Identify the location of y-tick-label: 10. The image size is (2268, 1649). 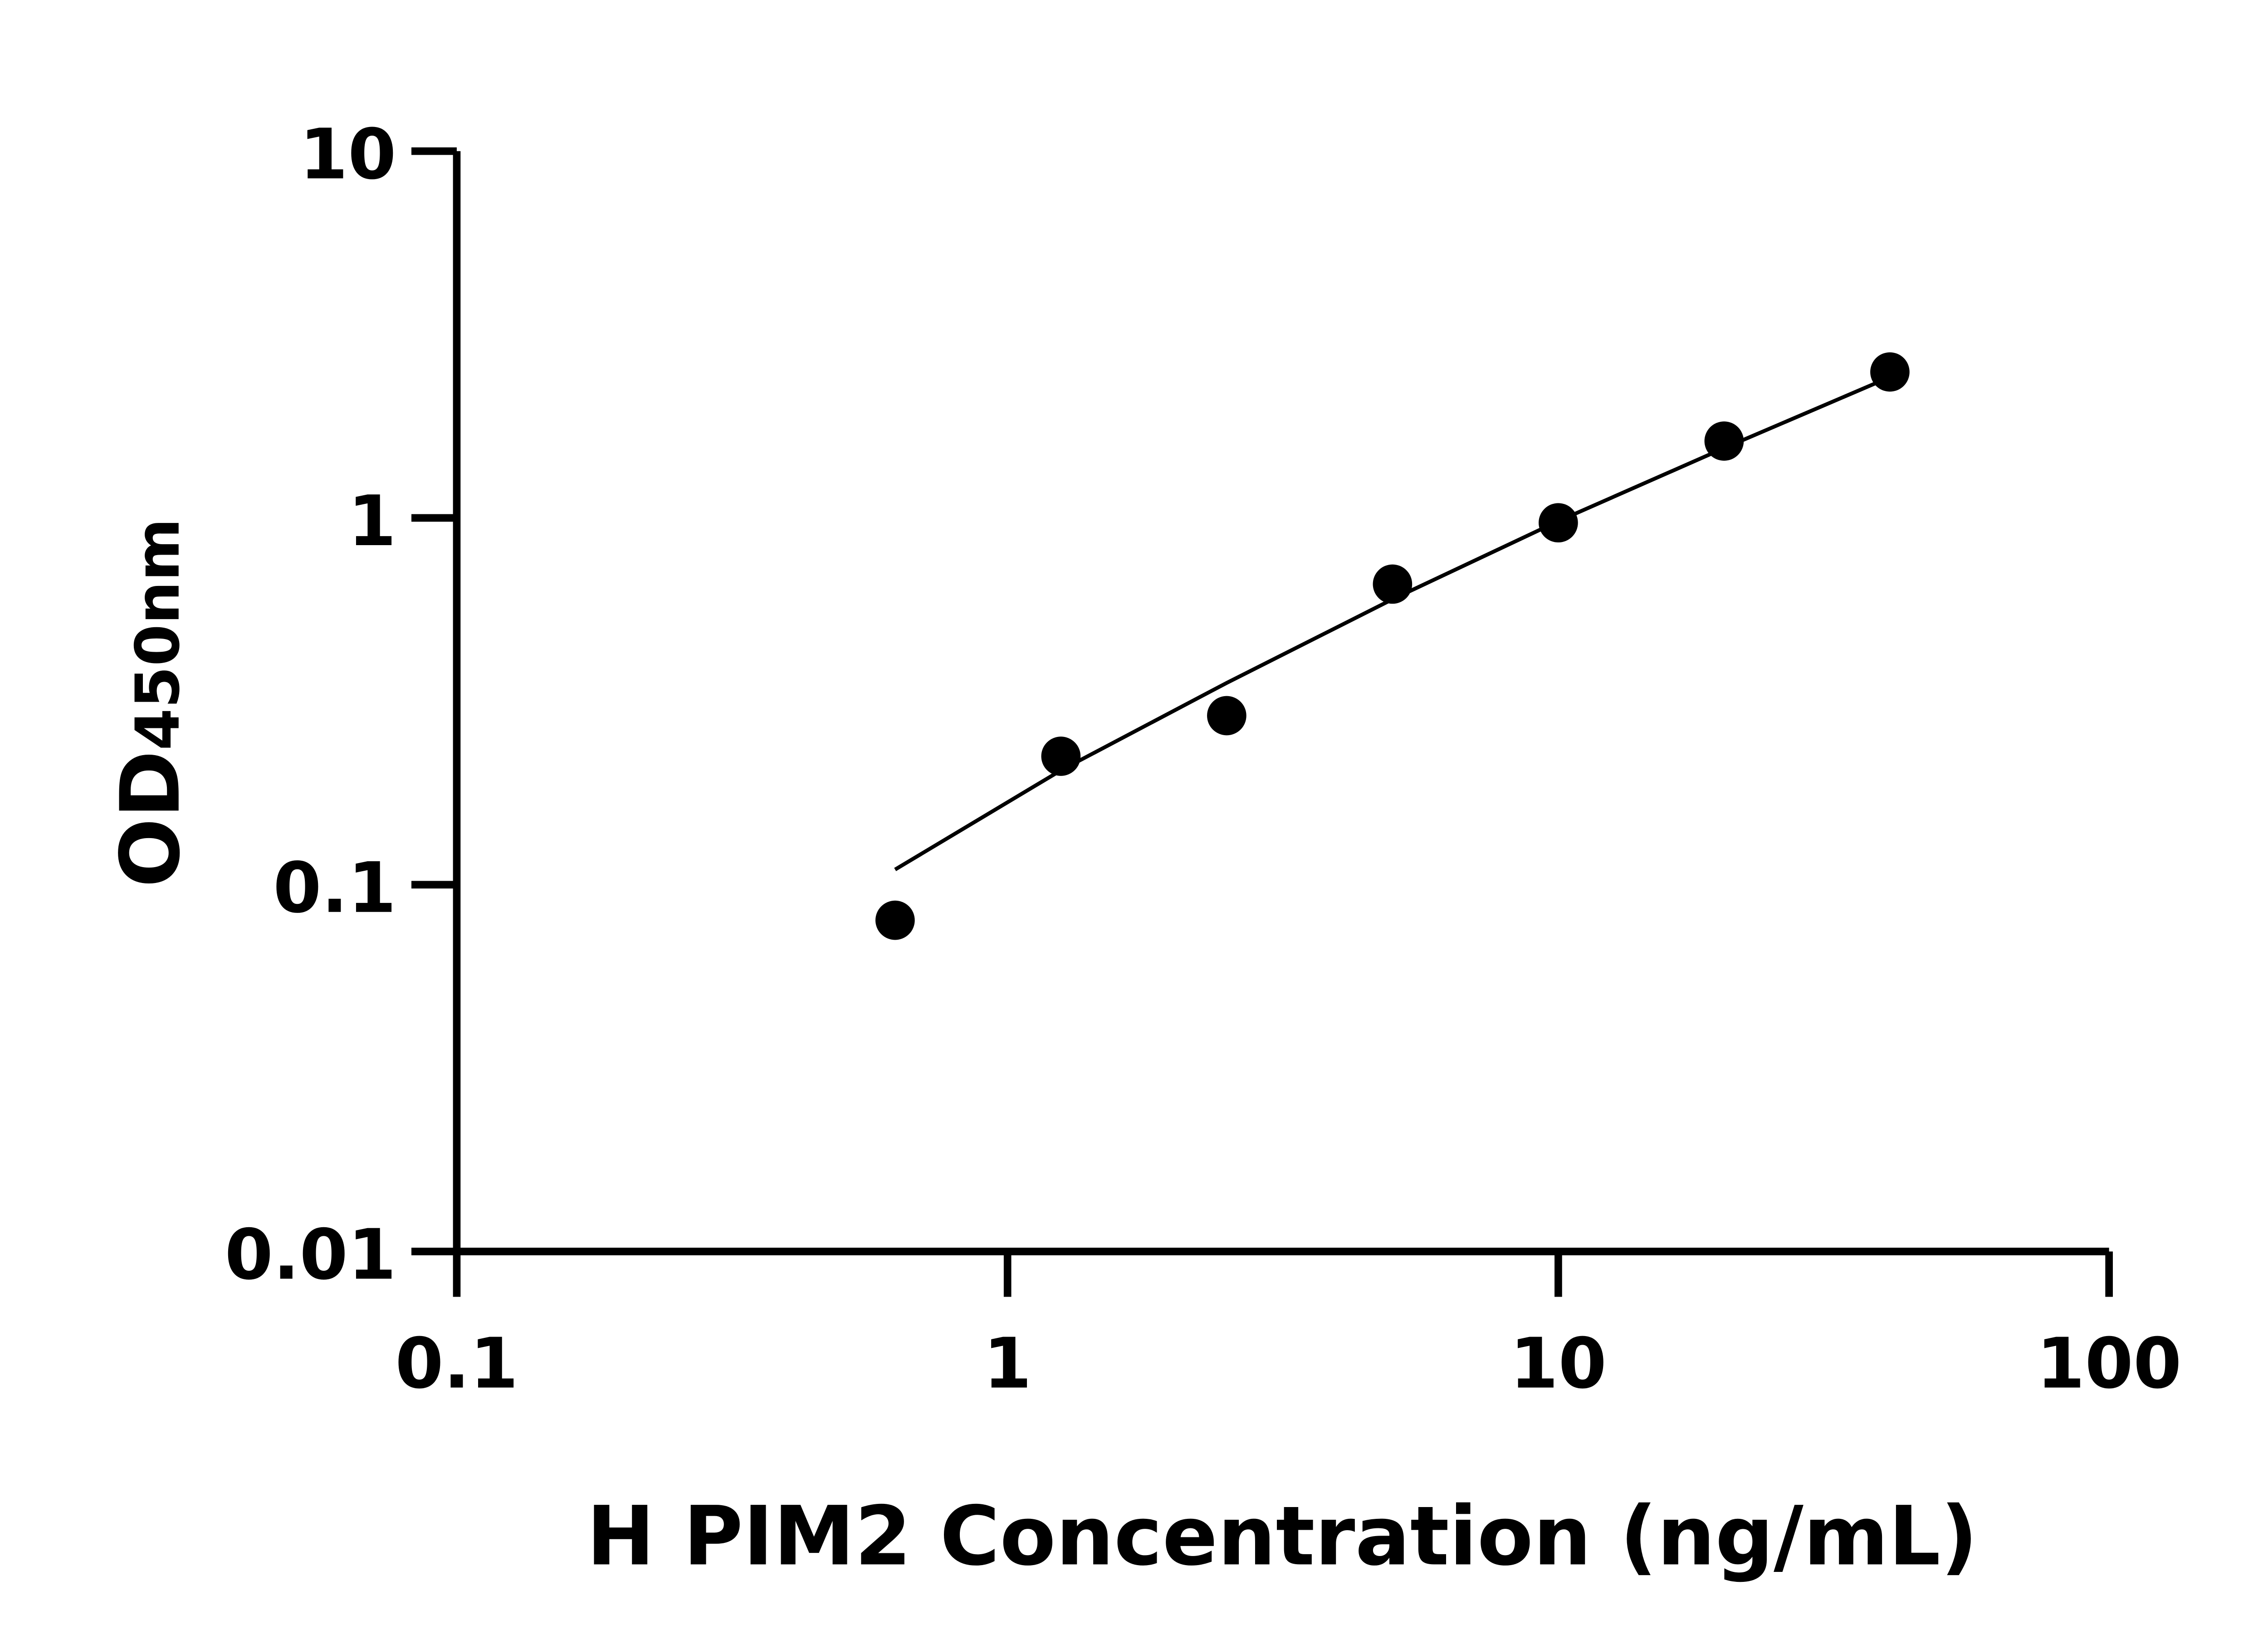
(347, 155).